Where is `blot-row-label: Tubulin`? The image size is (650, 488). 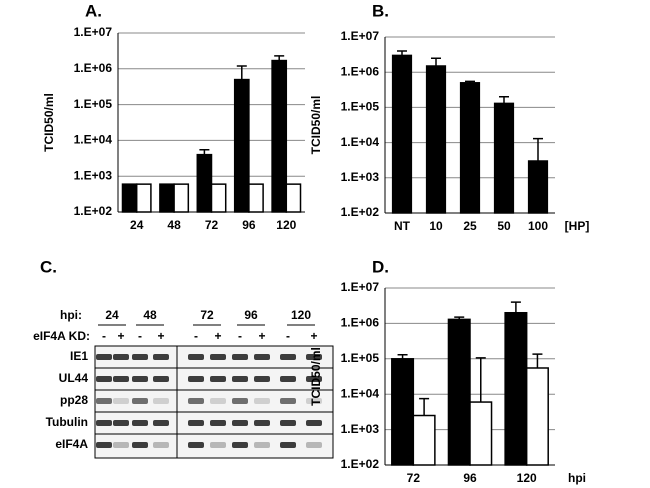 blot-row-label: Tubulin is located at coordinates (67, 422).